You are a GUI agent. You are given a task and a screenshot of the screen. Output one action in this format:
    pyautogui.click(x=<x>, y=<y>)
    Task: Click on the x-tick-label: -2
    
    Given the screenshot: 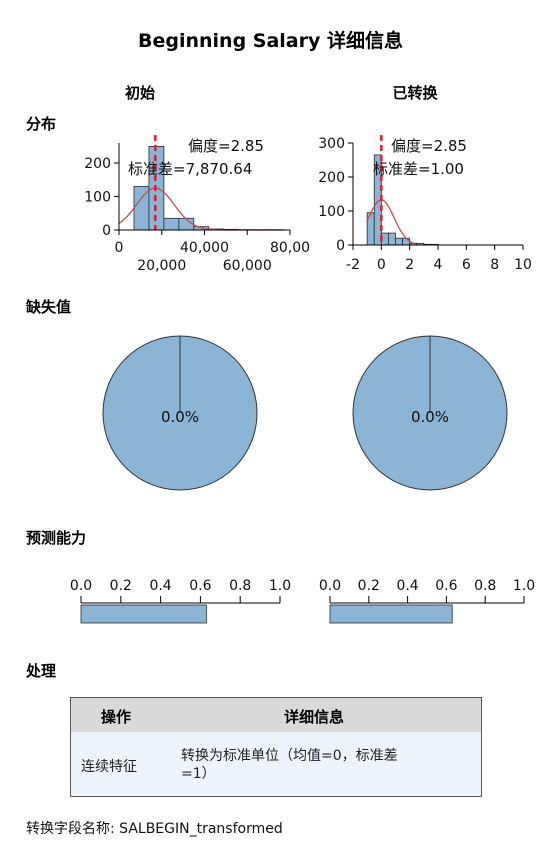 What is the action you would take?
    pyautogui.click(x=353, y=265)
    